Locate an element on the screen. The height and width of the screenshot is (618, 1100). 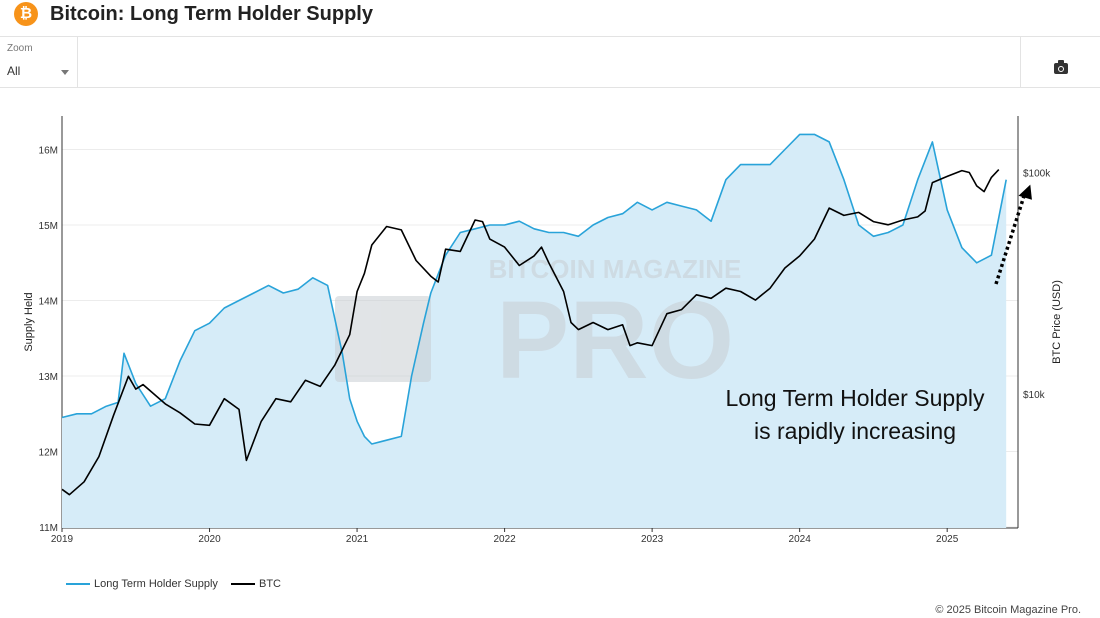
x-tick-label: 2019 is located at coordinates (62, 539).